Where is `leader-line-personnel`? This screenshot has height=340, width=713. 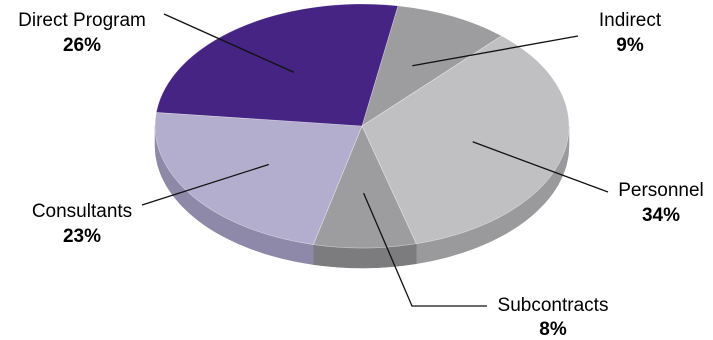
leader-line-personnel is located at coordinates (540, 167).